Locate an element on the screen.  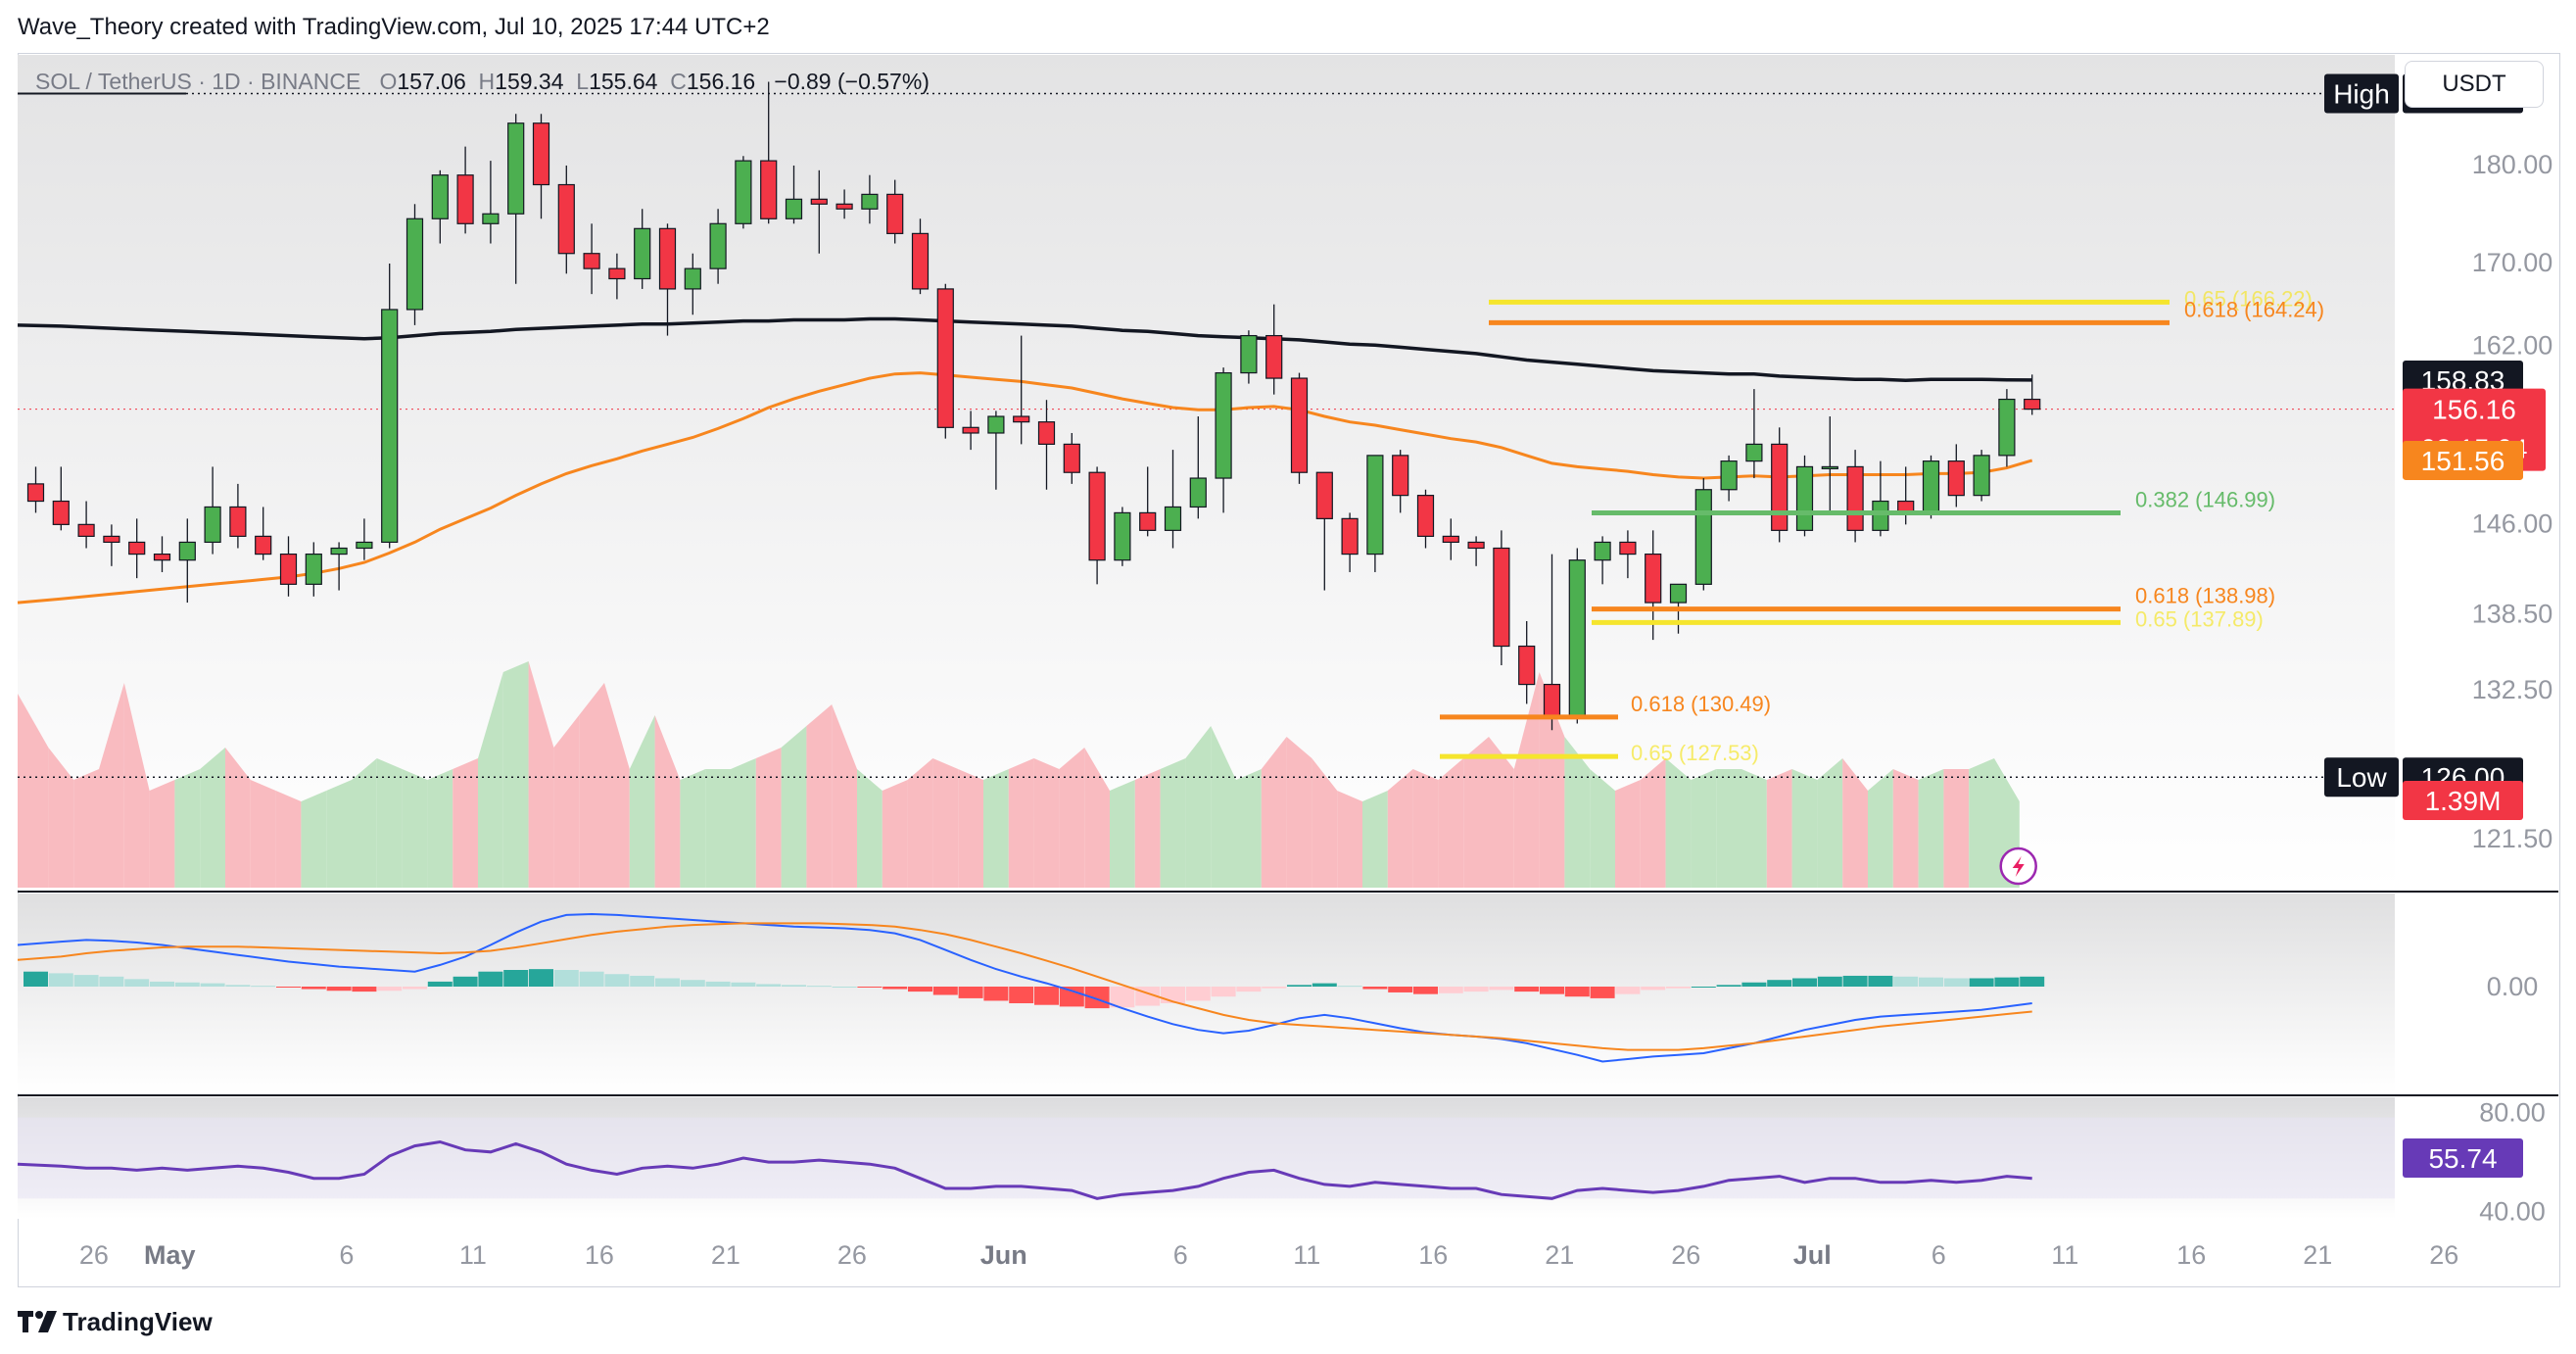
y-axis-tick-label: 138.50 is located at coordinates (2513, 614).